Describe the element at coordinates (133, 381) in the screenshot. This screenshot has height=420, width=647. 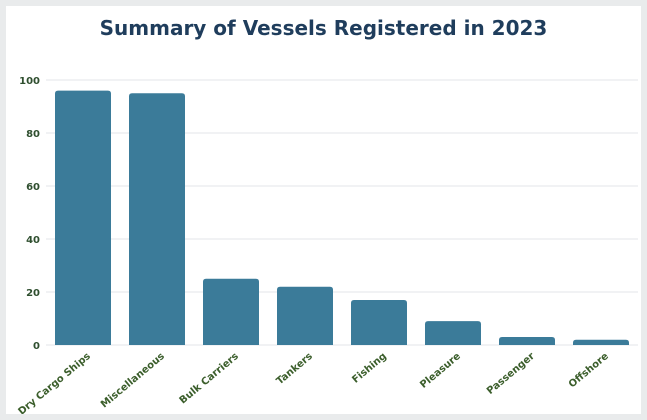
I see `x-tick-label: Miscellaneous` at that location.